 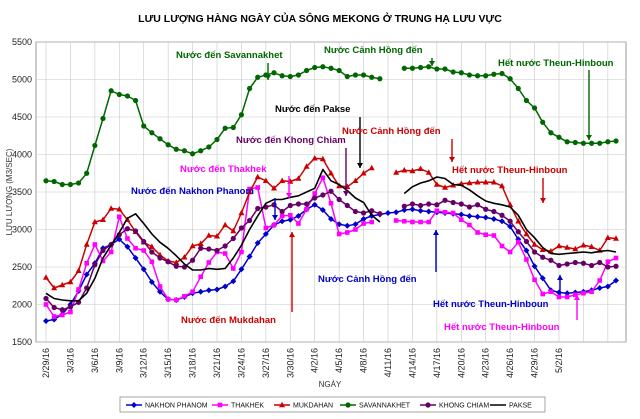 I want to click on x-tick-label: 2/29/16, so click(x=46, y=363).